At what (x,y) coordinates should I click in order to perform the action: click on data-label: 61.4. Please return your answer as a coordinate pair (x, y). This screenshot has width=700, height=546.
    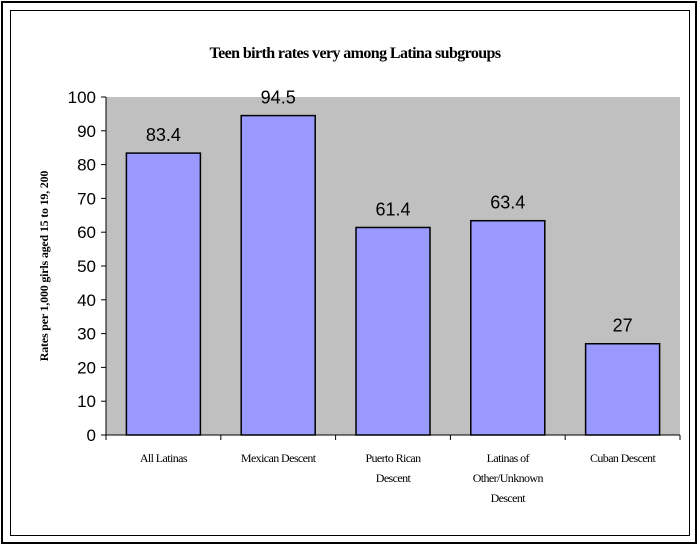
    Looking at the image, I should click on (392, 209).